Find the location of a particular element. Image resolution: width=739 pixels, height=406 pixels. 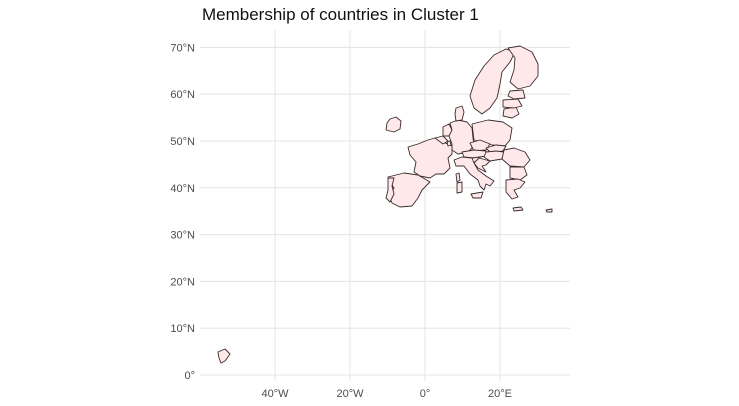

country-ireland is located at coordinates (393, 124).